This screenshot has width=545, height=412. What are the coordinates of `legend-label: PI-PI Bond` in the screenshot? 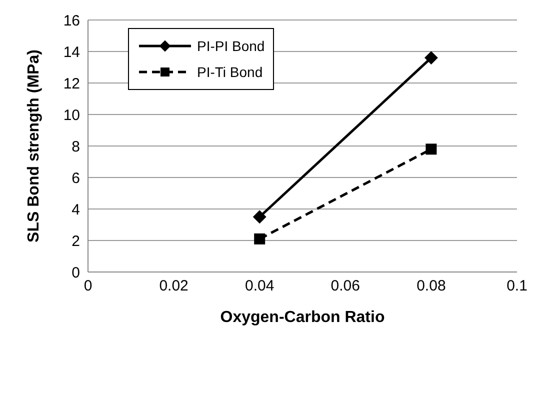 It's located at (231, 46).